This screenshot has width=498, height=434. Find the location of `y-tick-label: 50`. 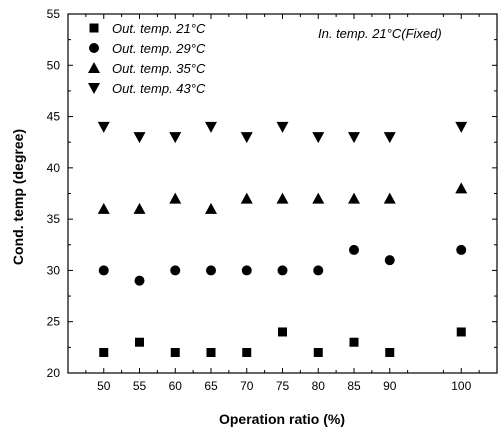

y-tick-label: 50 is located at coordinates (54, 65).